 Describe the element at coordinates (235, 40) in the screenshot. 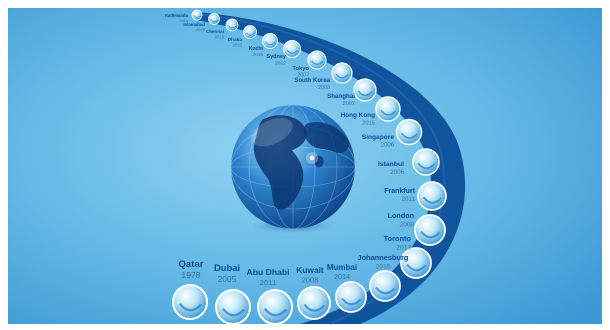

I see `location-city-label: Dhaka` at that location.